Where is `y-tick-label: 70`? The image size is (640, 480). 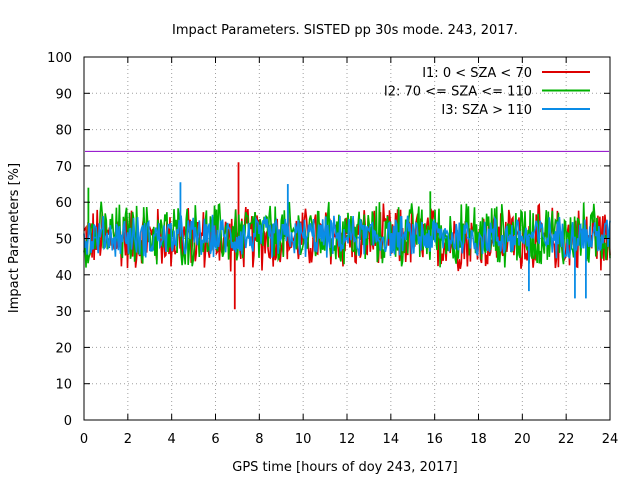
y-tick-label: 70 is located at coordinates (63, 167).